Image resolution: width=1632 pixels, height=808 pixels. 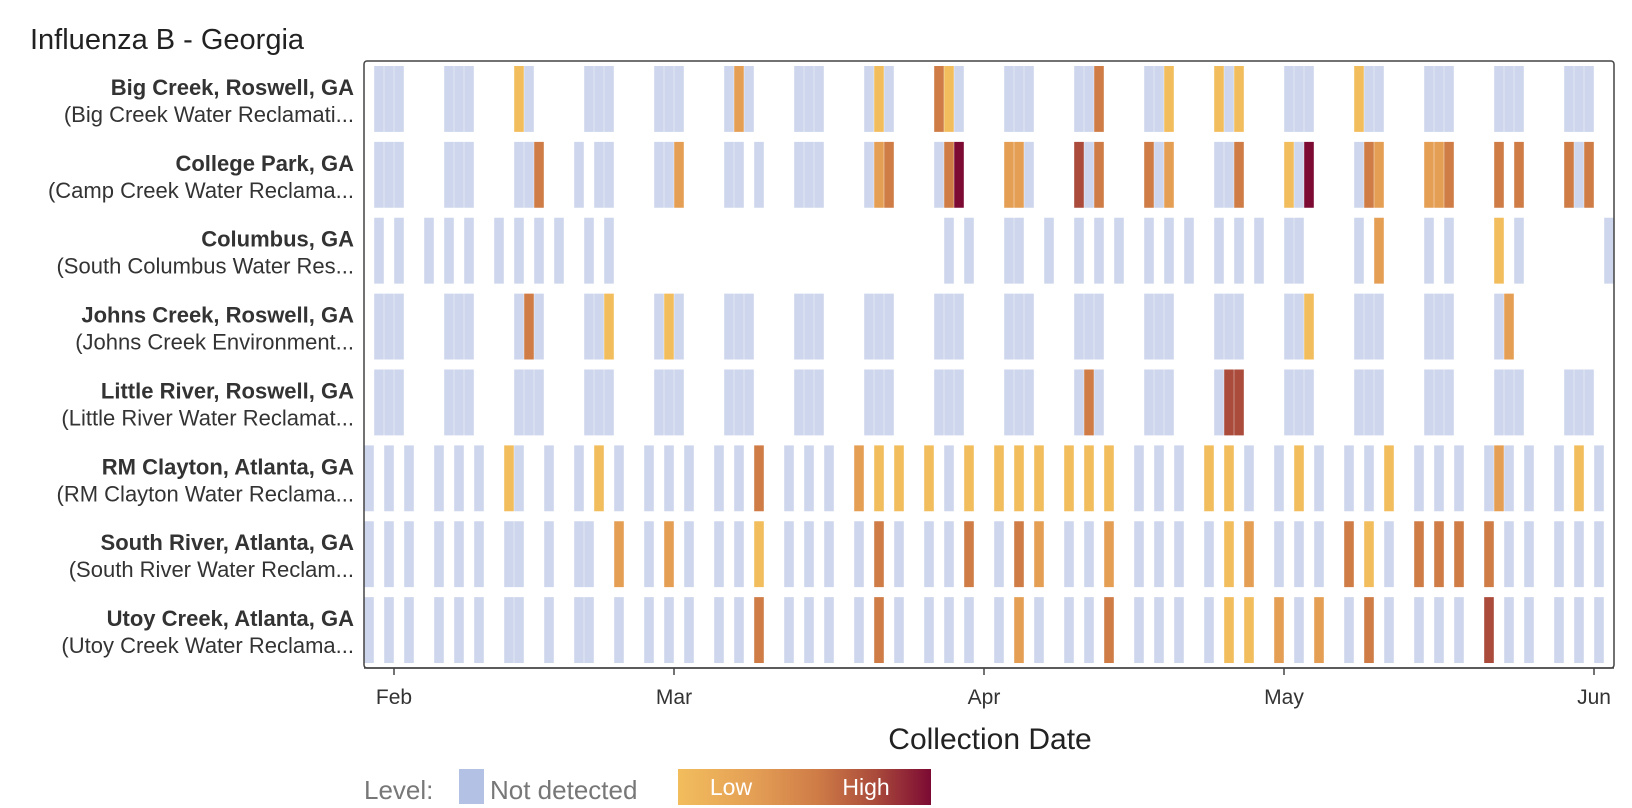 I want to click on heatmap-cell: 2025-02-11, so click(x=499, y=250).